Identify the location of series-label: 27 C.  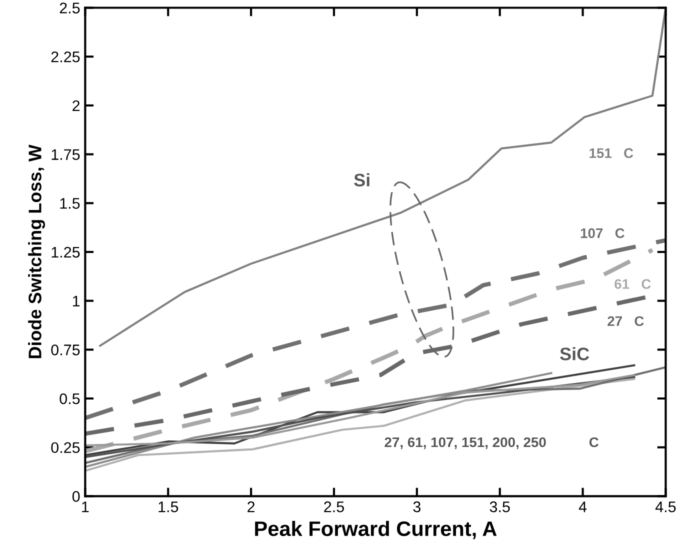
(626, 321).